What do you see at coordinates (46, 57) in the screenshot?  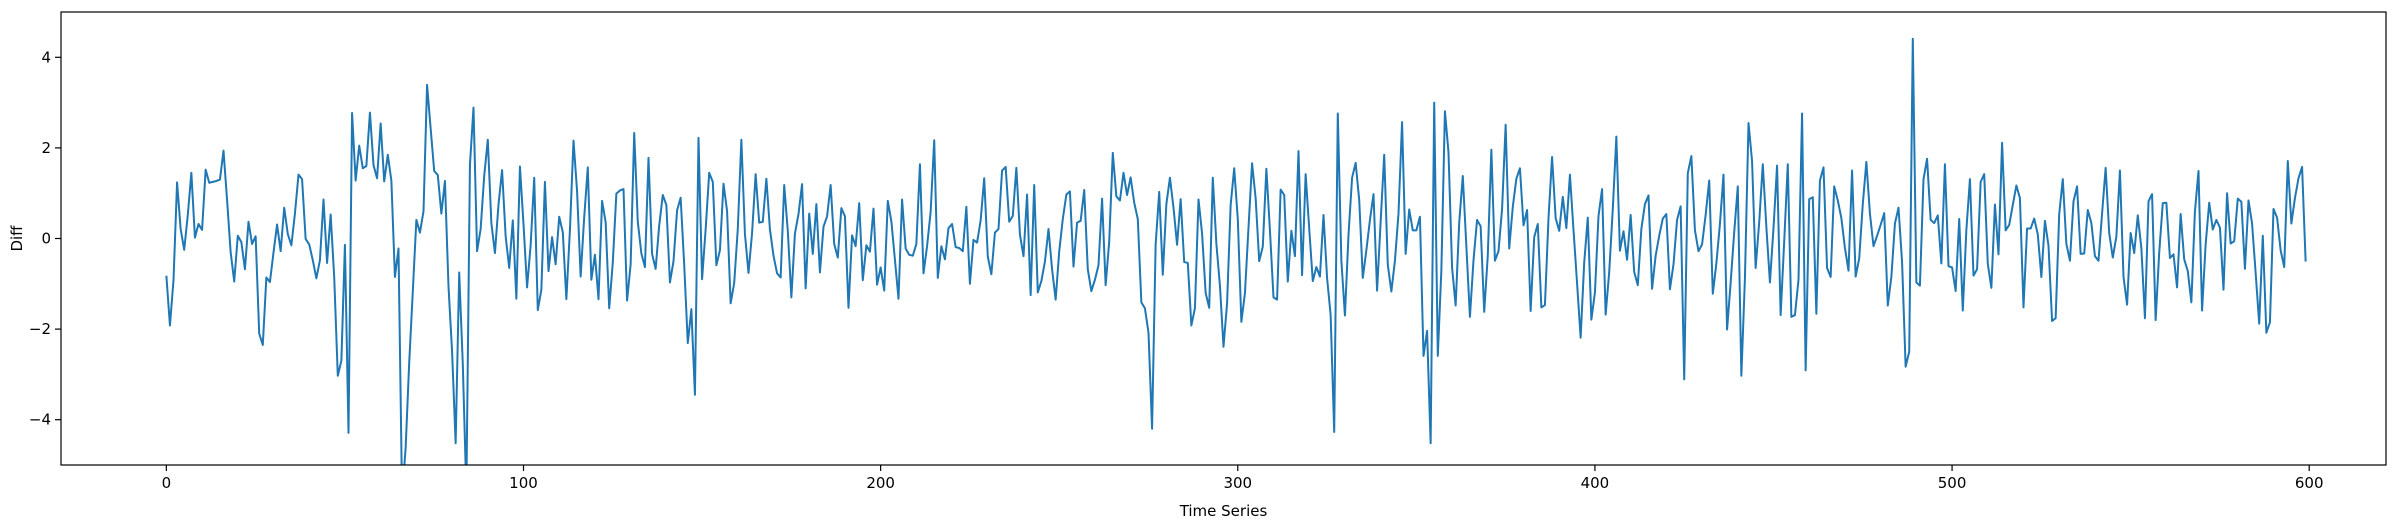 I see `y-tick-label: 4` at bounding box center [46, 57].